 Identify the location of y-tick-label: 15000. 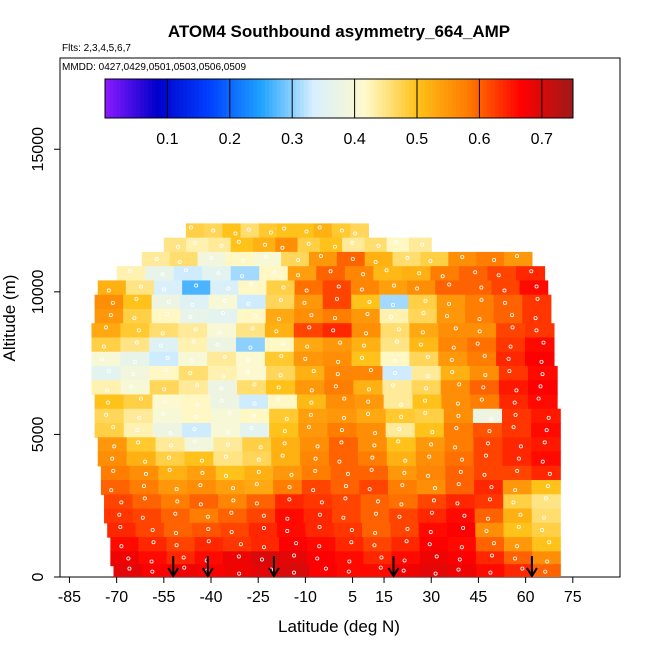
(38, 149).